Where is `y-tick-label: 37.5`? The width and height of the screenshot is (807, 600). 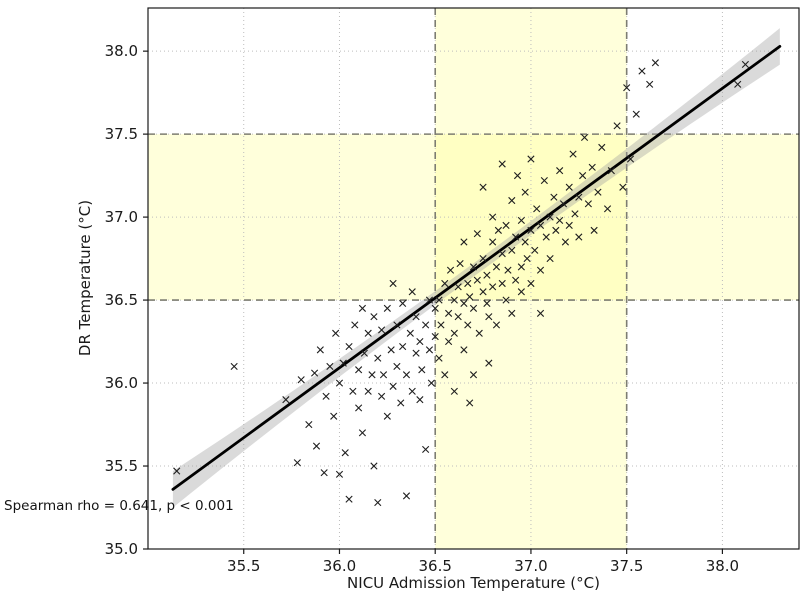
y-tick-label: 37.5 is located at coordinates (121, 134).